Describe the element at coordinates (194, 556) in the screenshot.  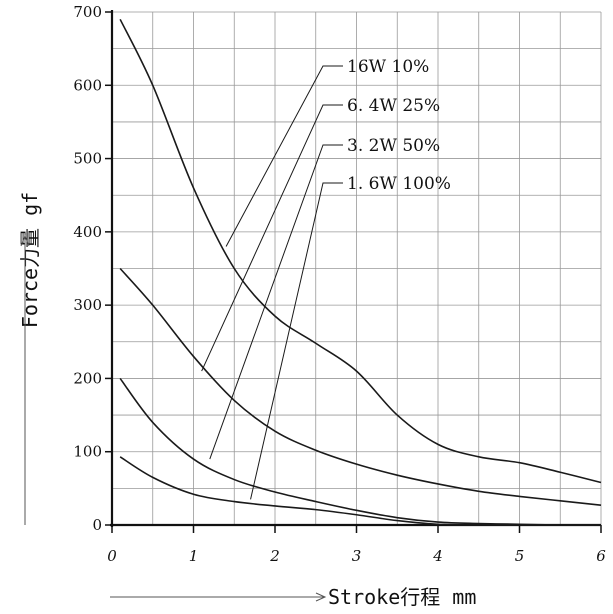
I see `x-tick-label: 1` at that location.